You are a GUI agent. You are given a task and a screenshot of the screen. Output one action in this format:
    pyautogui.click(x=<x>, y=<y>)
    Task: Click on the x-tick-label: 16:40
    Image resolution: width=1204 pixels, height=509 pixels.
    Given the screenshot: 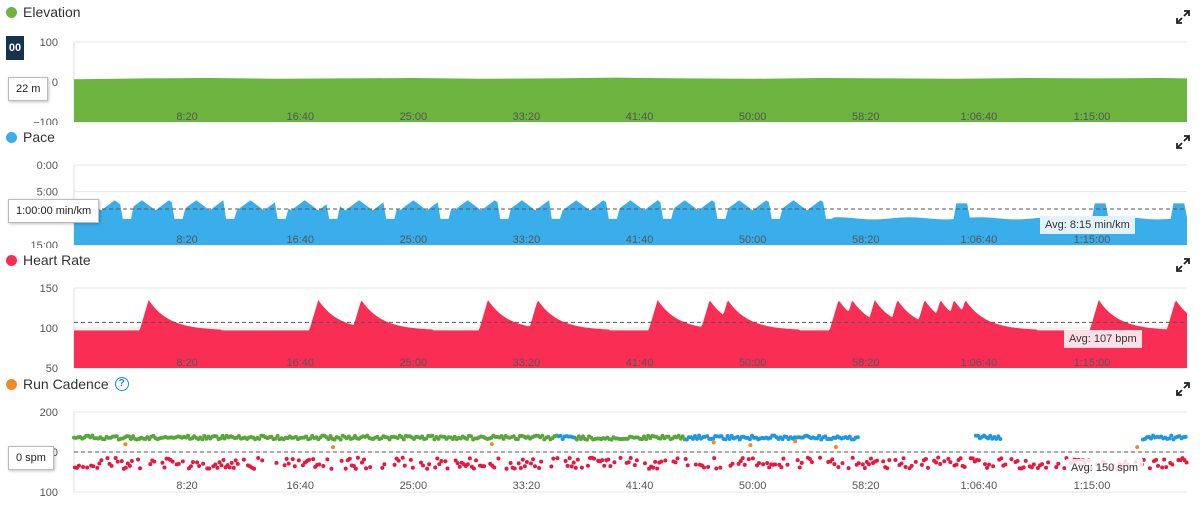 What is the action you would take?
    pyautogui.click(x=300, y=486)
    